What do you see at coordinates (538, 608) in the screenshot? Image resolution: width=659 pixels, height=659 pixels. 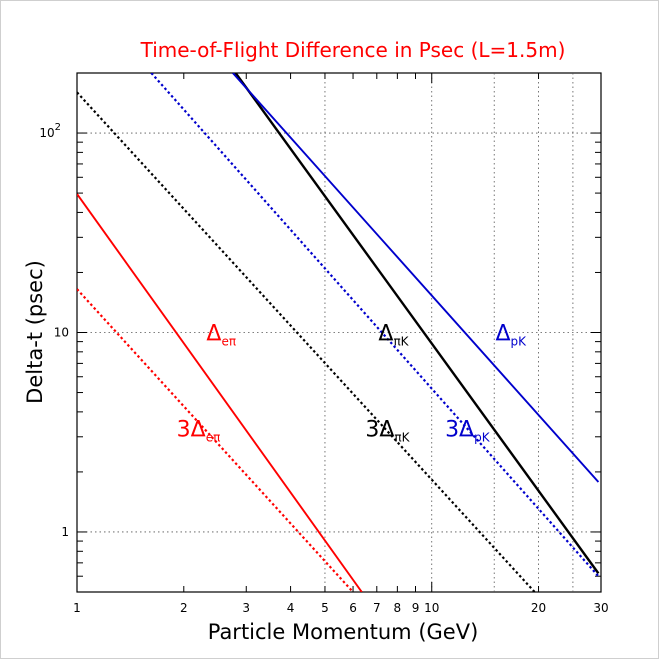 I see `x-tick-label: 20` at bounding box center [538, 608].